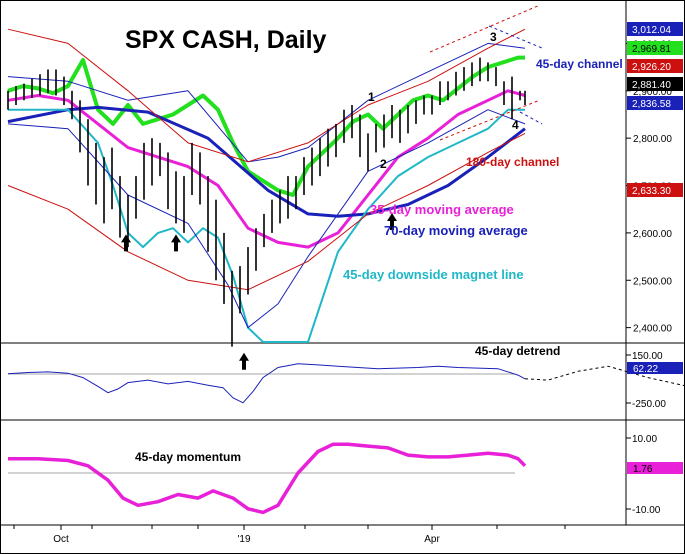 This screenshot has height=554, width=685. Describe the element at coordinates (188, 457) in the screenshot. I see `momentum-label: 45-day momentum` at that location.